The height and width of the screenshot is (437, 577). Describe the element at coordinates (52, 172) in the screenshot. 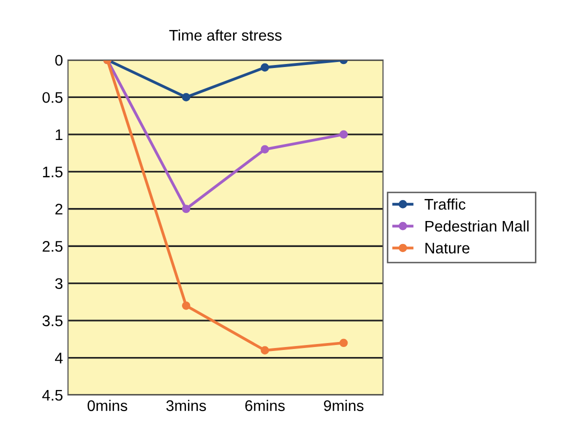

I see `y-tick-label: 1.5` at that location.